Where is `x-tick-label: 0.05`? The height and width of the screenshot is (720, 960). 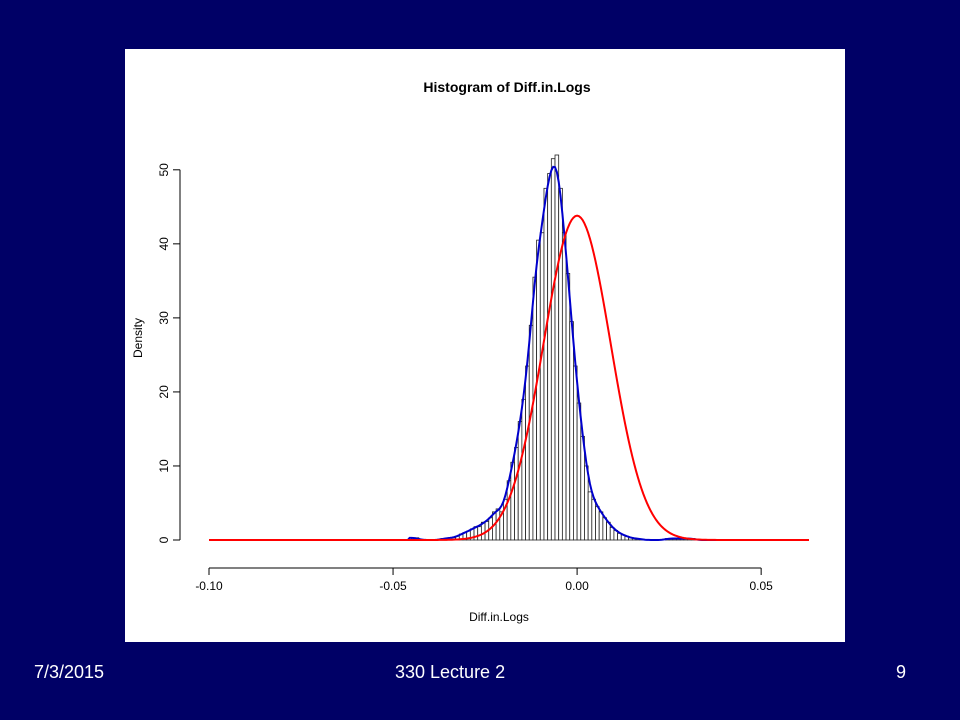 x-tick-label: 0.05 is located at coordinates (761, 586).